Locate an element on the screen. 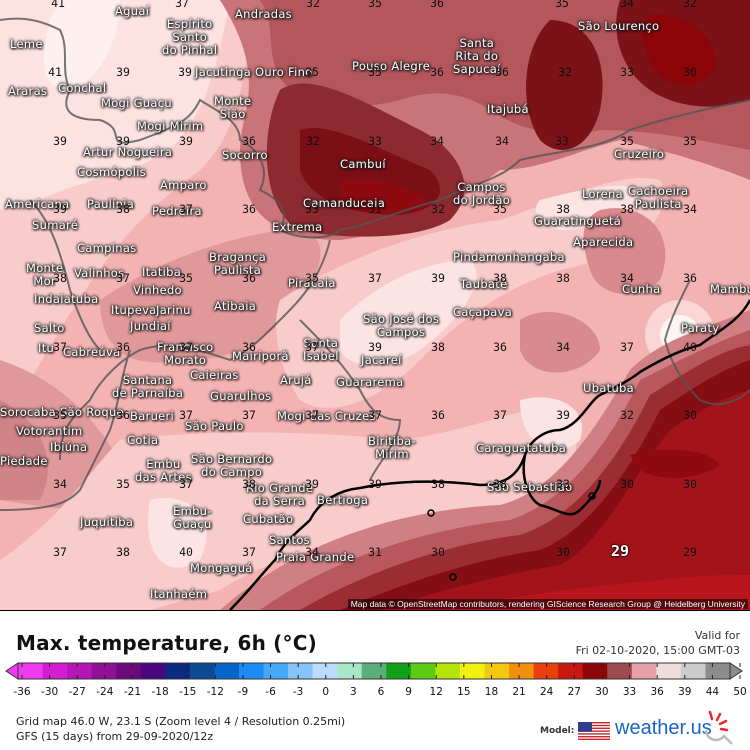 Image resolution: width=750 pixels, height=750 pixels. city-label: Santana de Parnaíba is located at coordinates (148, 386).